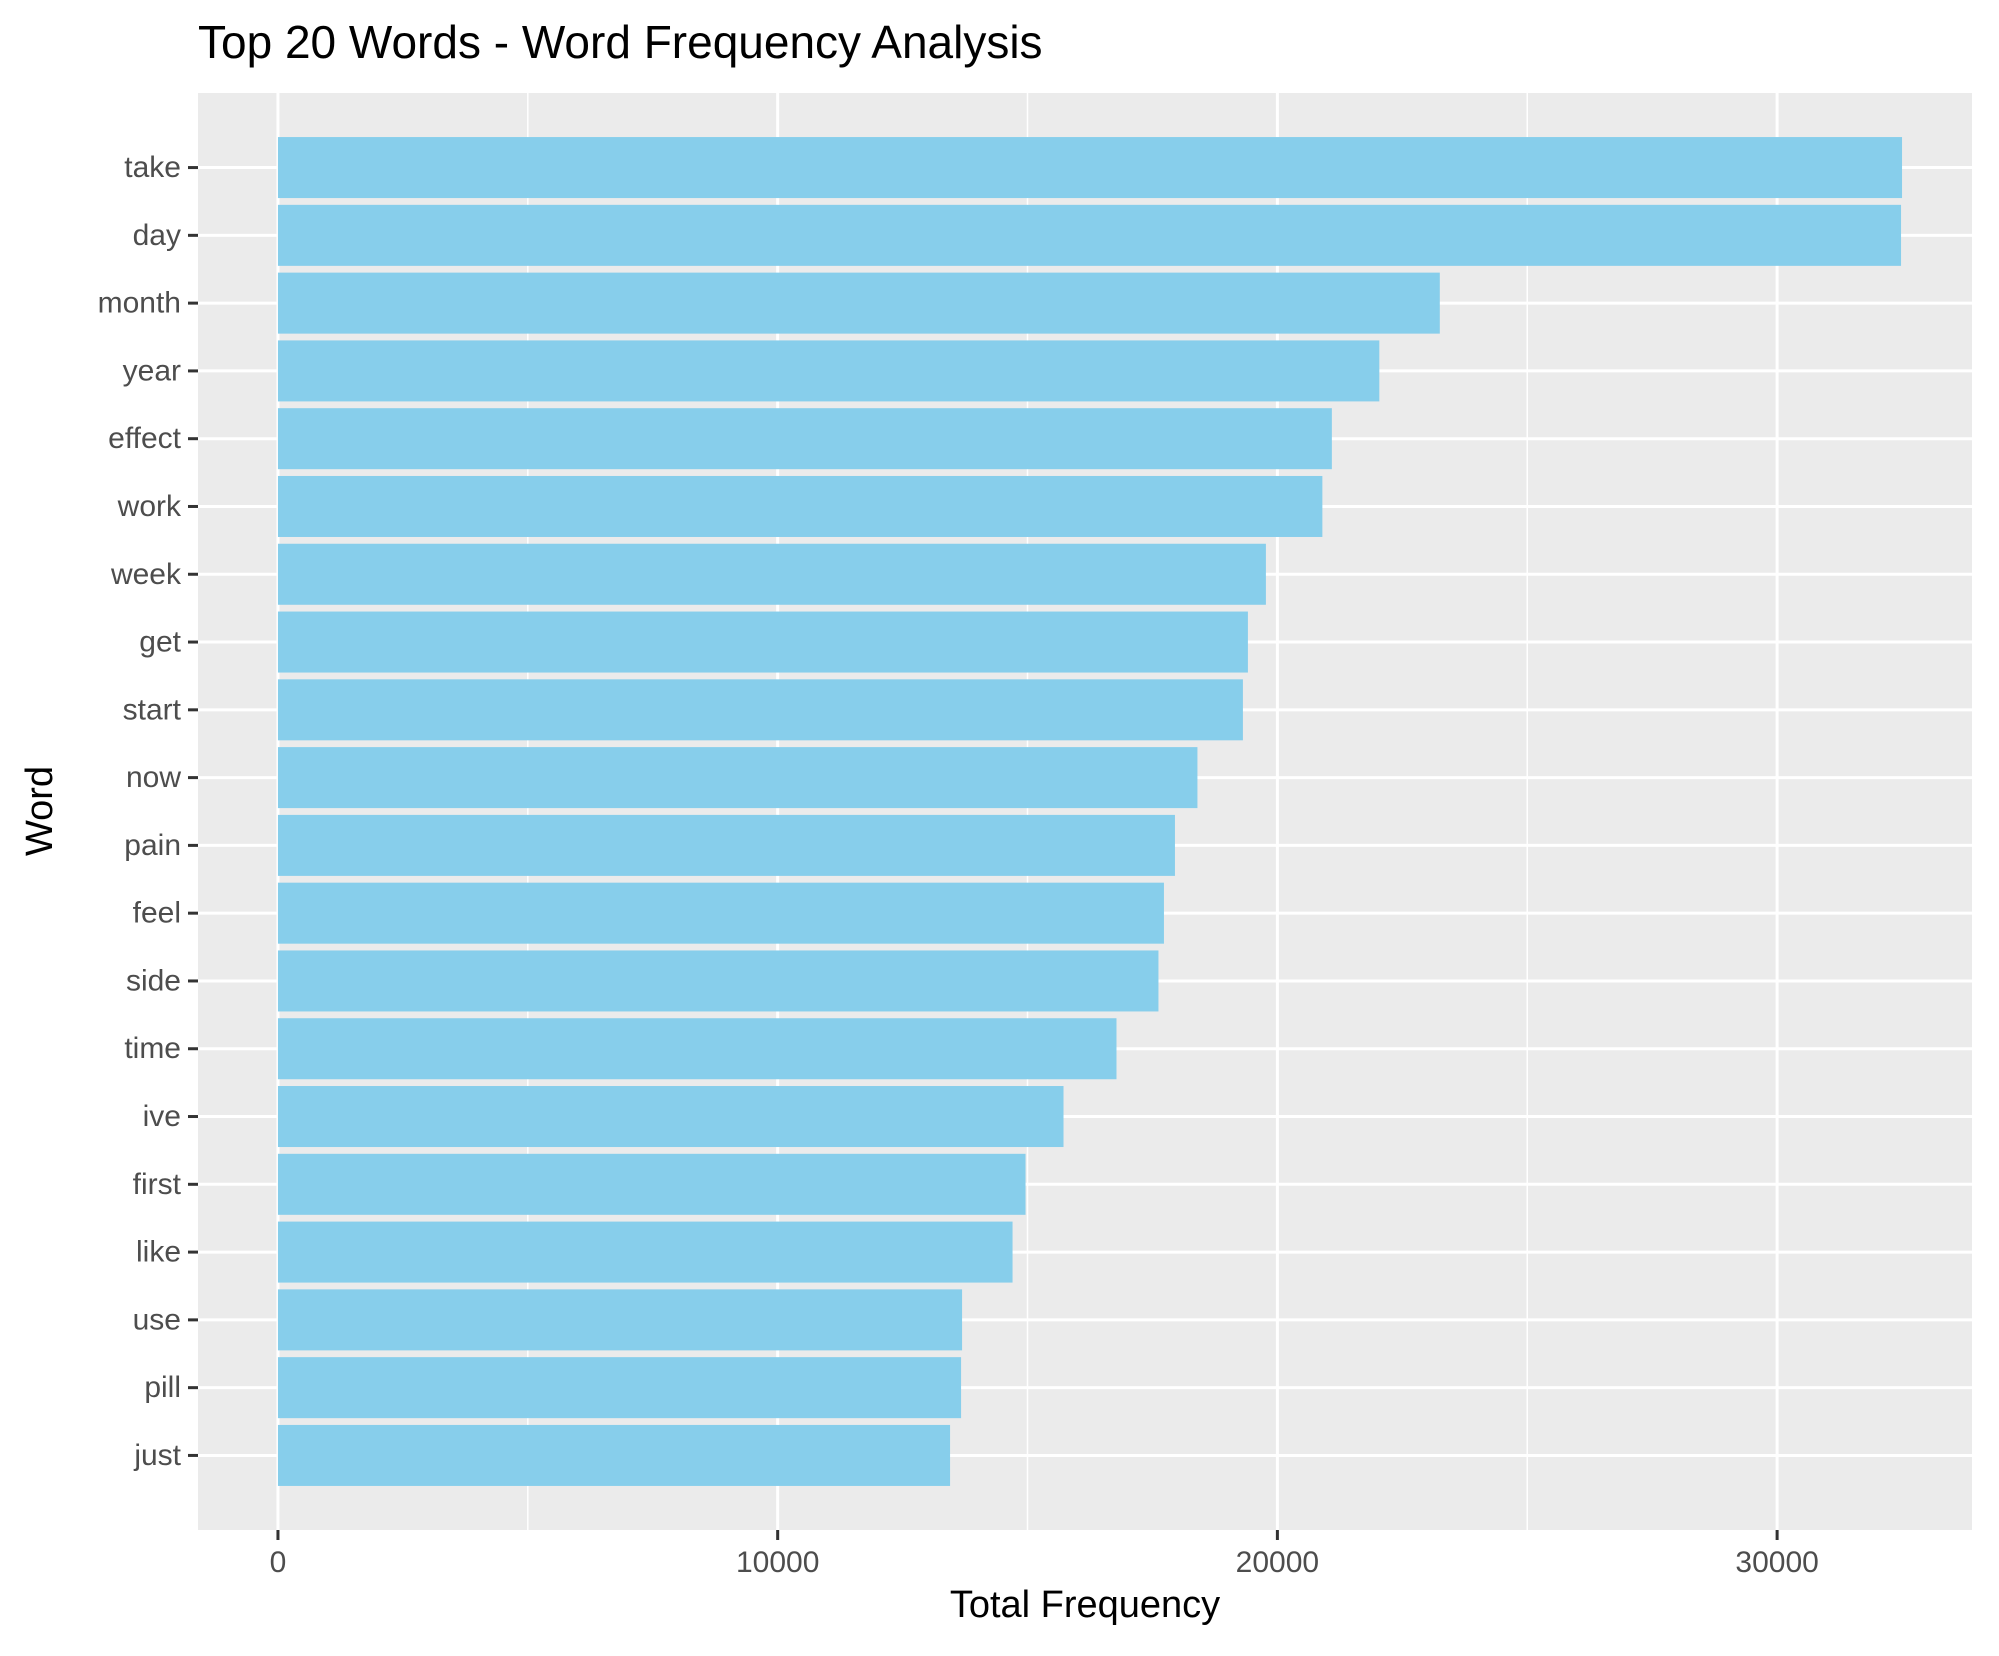 The width and height of the screenshot is (1999, 1656). I want to click on bar-time, so click(697, 1049).